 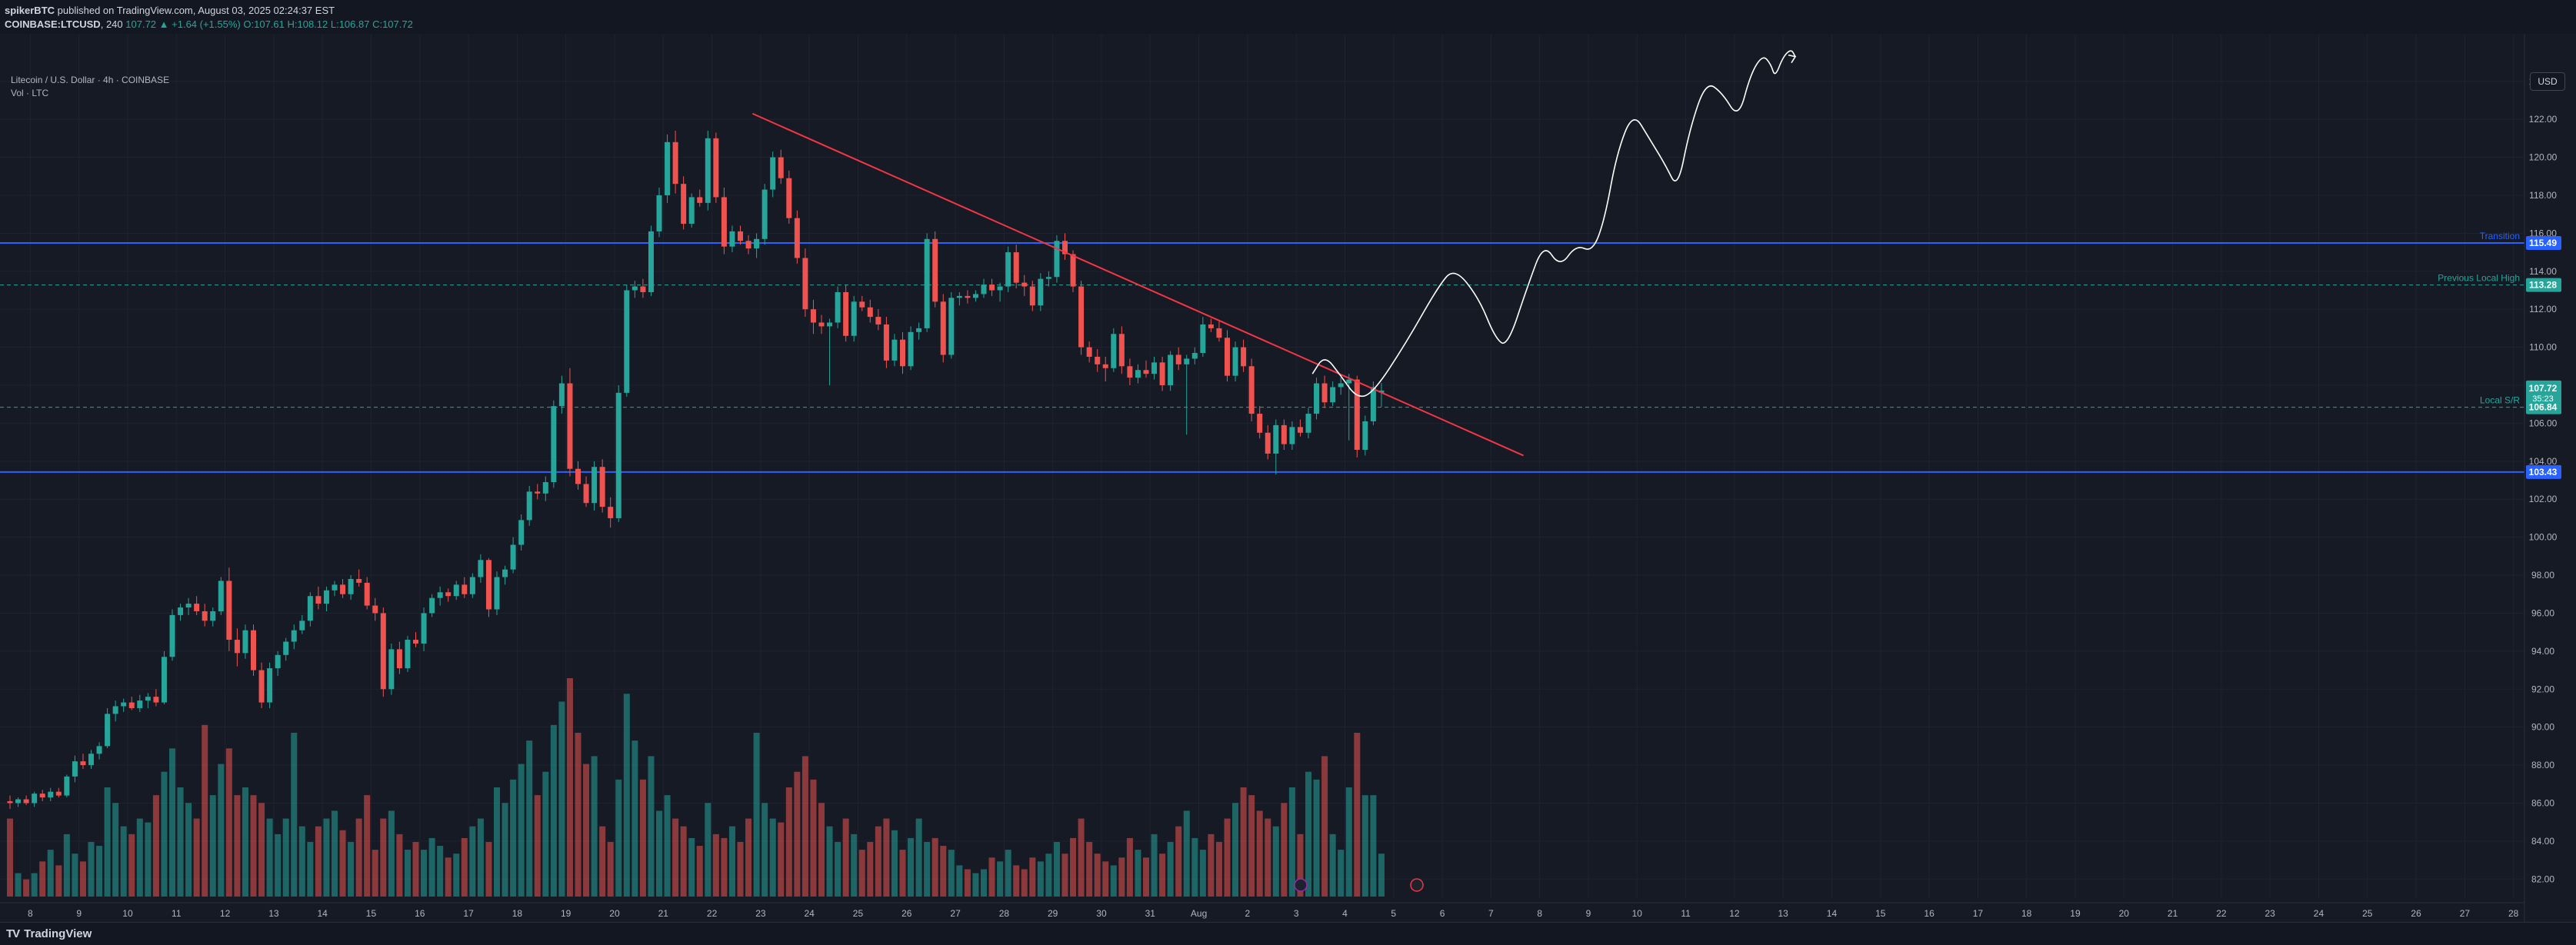 I want to click on time-label: 11, so click(x=1686, y=913).